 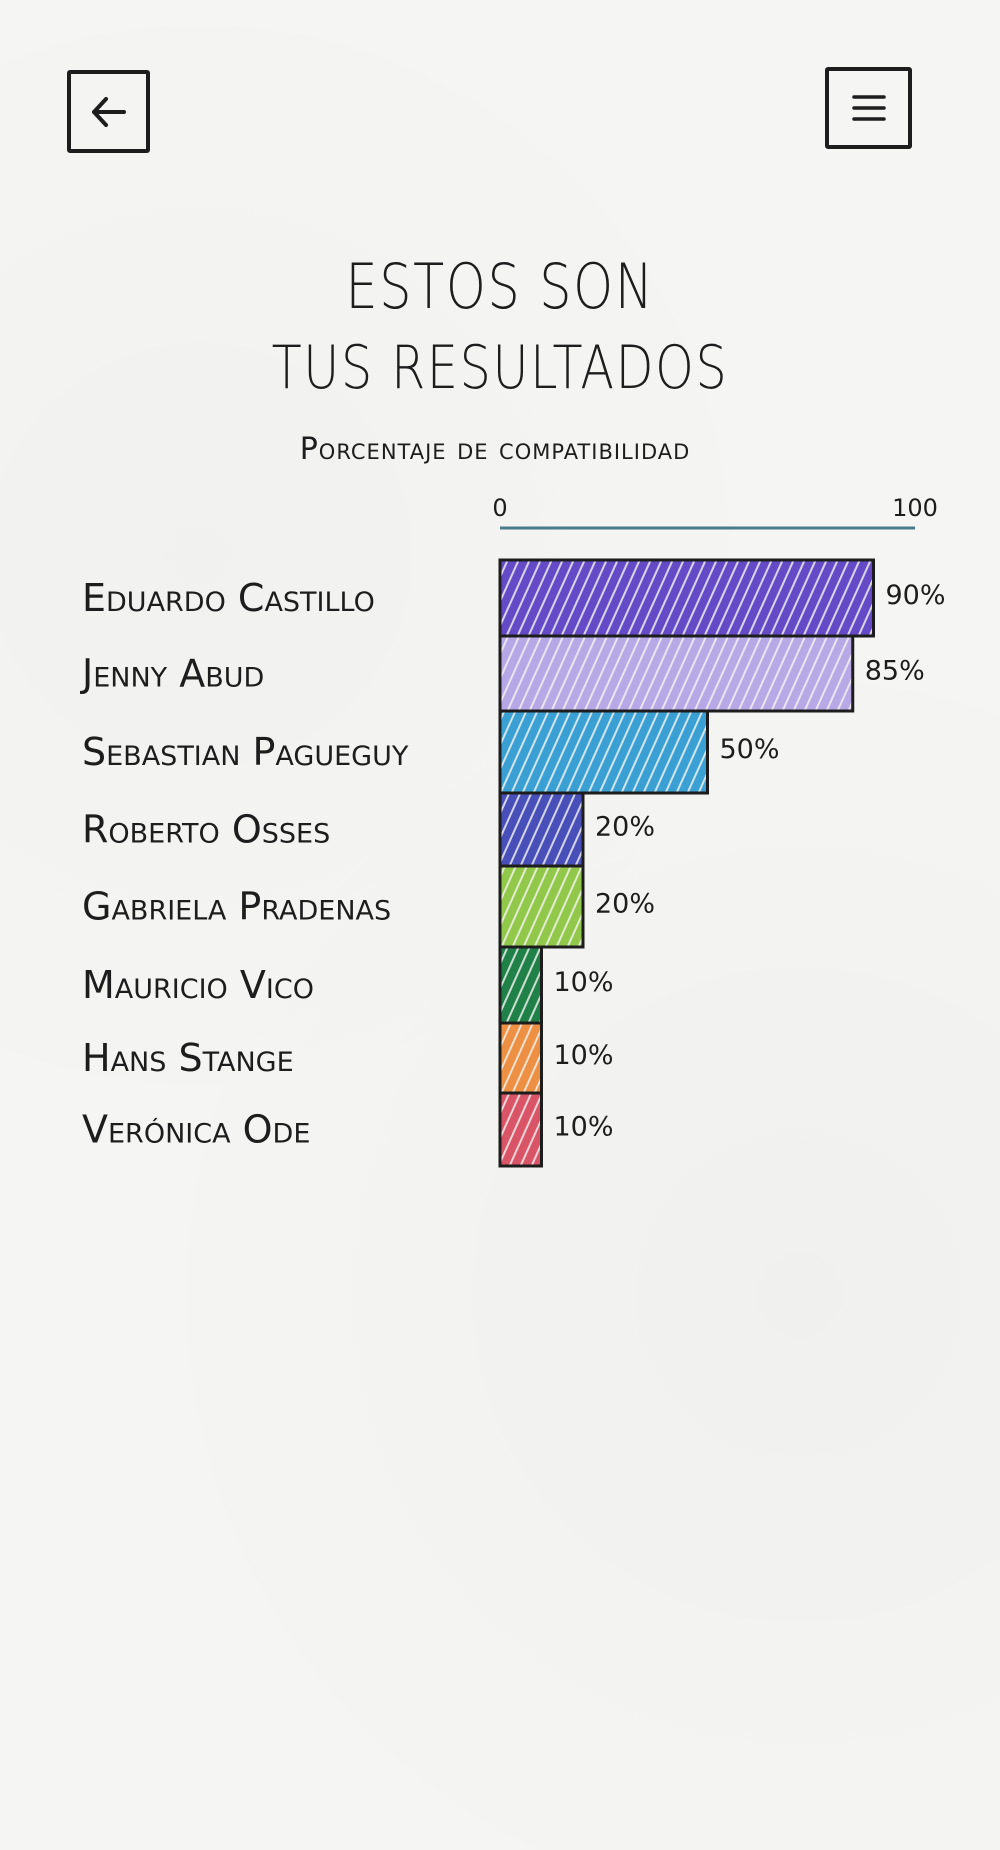 What do you see at coordinates (245, 752) in the screenshot?
I see `bar-category-label: Sebastian Pagueguy` at bounding box center [245, 752].